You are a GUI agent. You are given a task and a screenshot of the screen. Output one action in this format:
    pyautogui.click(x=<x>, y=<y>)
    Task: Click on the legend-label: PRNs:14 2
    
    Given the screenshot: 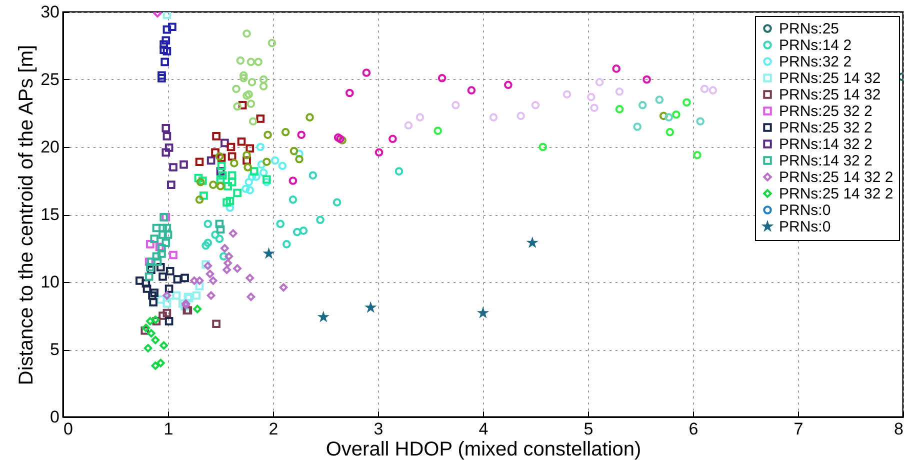 What is the action you would take?
    pyautogui.click(x=815, y=45)
    